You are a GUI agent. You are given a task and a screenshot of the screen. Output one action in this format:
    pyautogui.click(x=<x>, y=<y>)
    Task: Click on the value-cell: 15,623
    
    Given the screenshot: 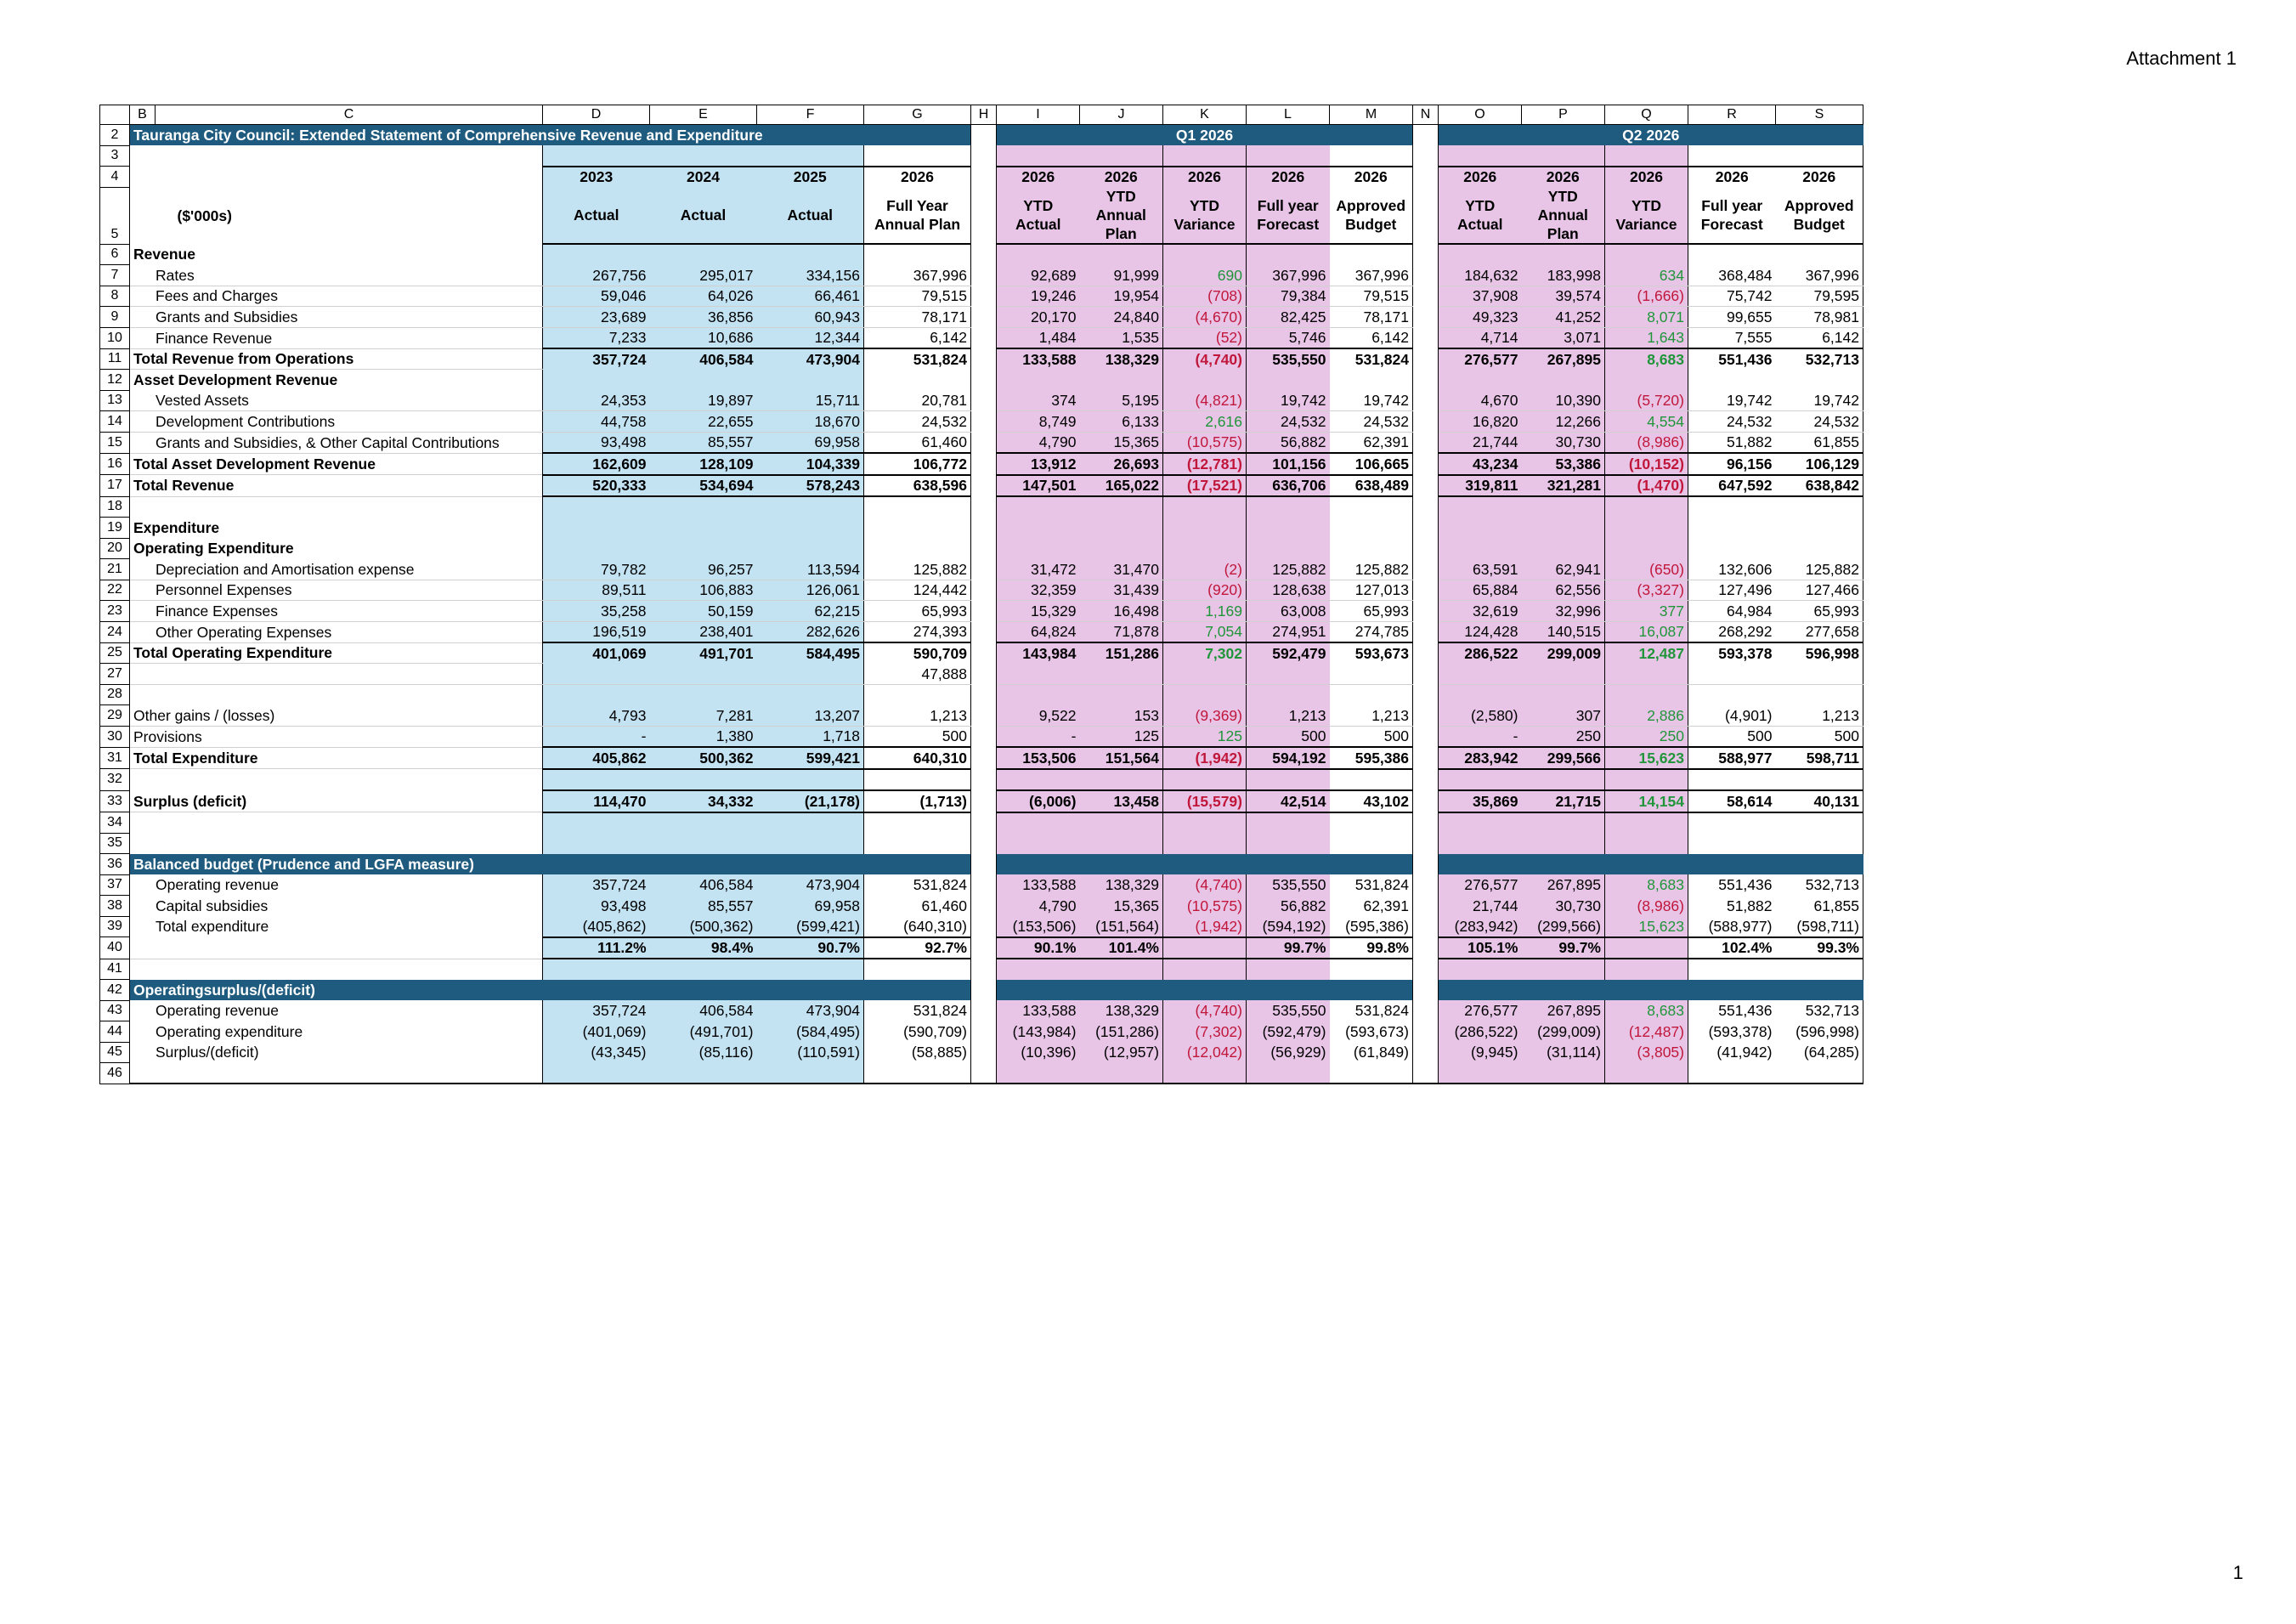 What is the action you would take?
    pyautogui.click(x=1646, y=926)
    